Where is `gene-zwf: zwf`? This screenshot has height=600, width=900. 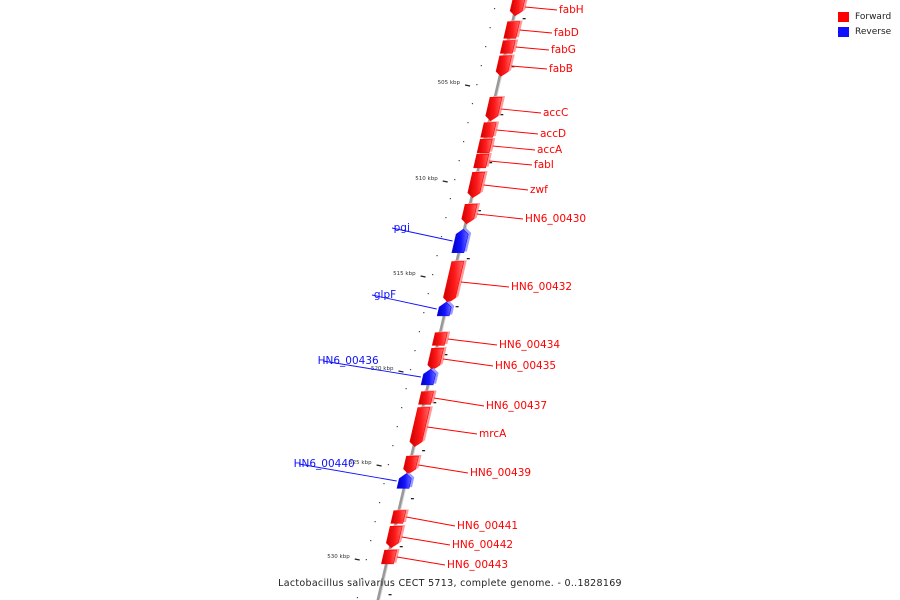
gene-zwf: zwf is located at coordinates (507, 185).